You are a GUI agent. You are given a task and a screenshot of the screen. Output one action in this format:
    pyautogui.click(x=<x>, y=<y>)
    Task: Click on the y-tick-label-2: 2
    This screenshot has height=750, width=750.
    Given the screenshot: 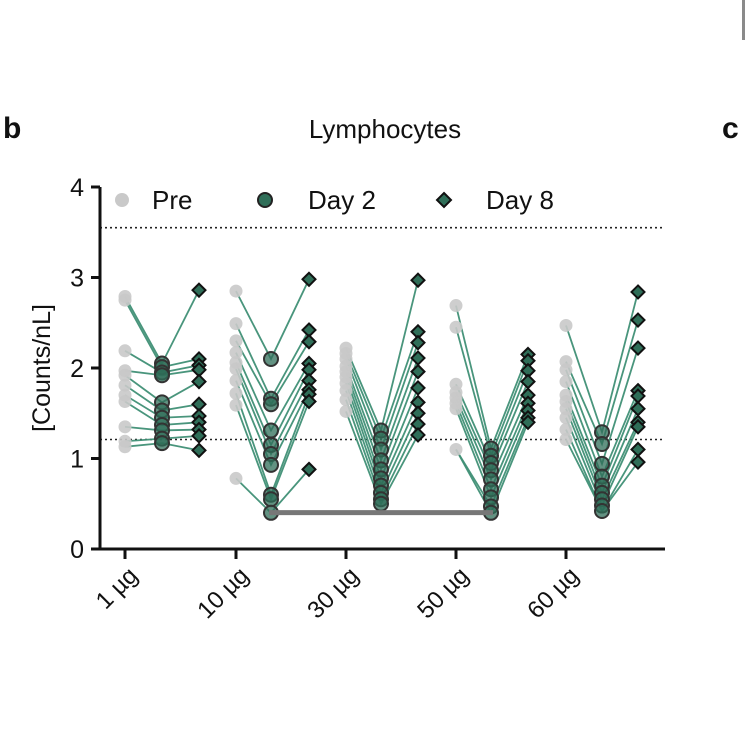 What is the action you would take?
    pyautogui.click(x=77, y=369)
    